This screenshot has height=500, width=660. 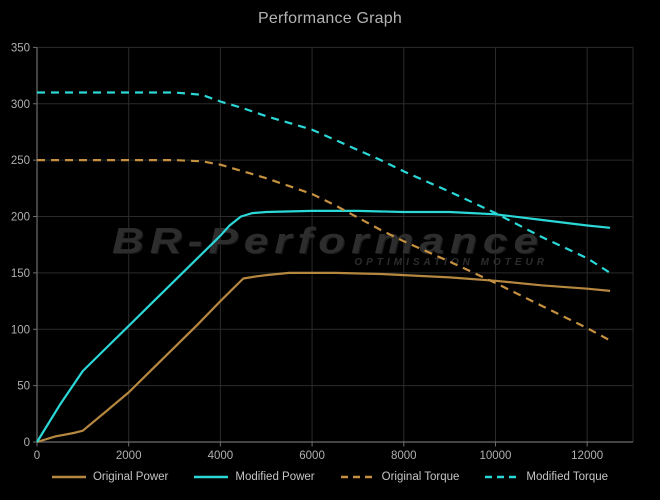 I want to click on x-tick-label-2000: 2000, so click(x=129, y=456).